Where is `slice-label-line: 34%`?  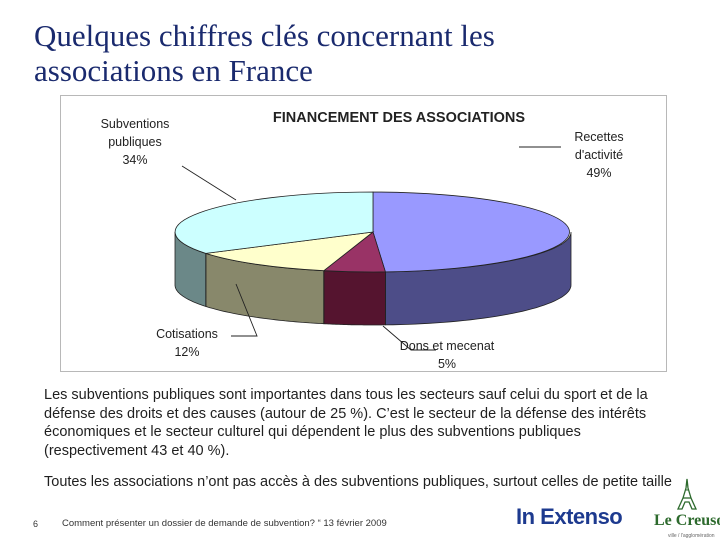
slice-label-line: 34% is located at coordinates (134, 160).